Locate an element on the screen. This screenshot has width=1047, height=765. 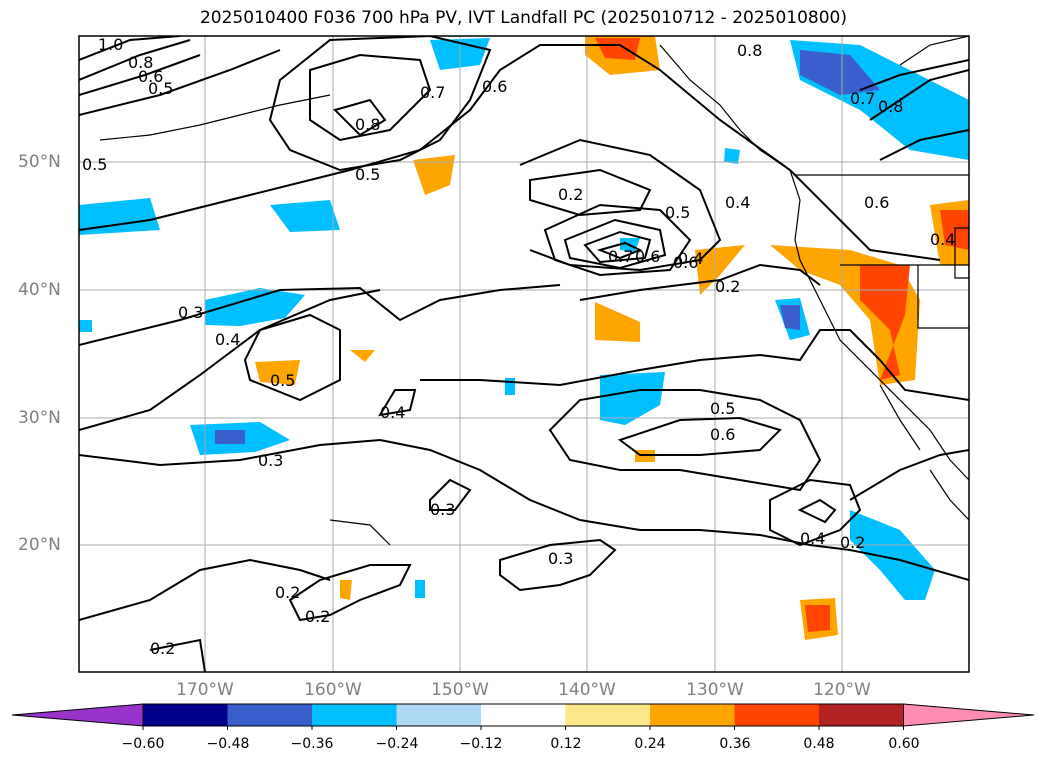
colorbar-tick-label: −0.36 is located at coordinates (312, 744).